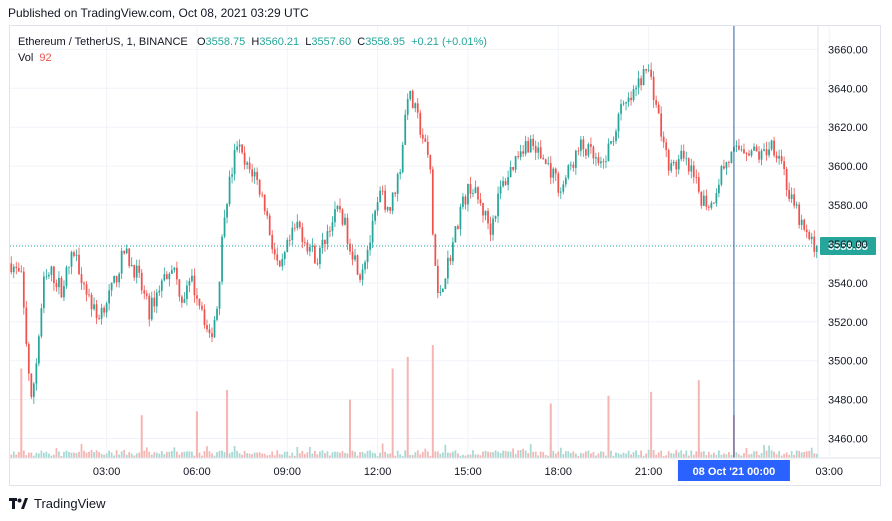  I want to click on tradingview-brand: TradingView, so click(57, 503).